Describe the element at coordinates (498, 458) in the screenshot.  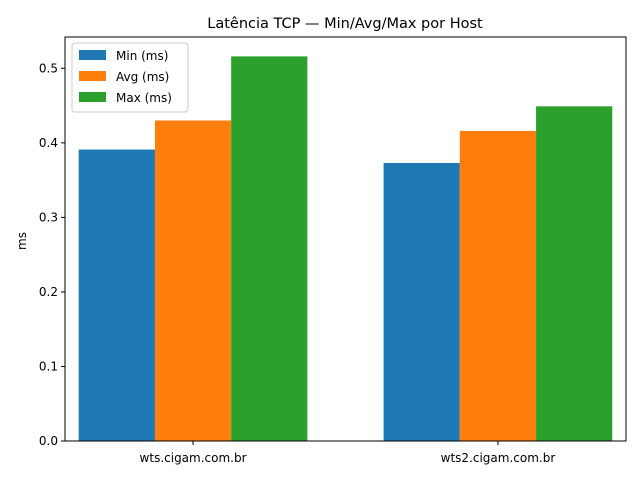
I see `x-tick-label: wts2.cigam.com.br` at that location.